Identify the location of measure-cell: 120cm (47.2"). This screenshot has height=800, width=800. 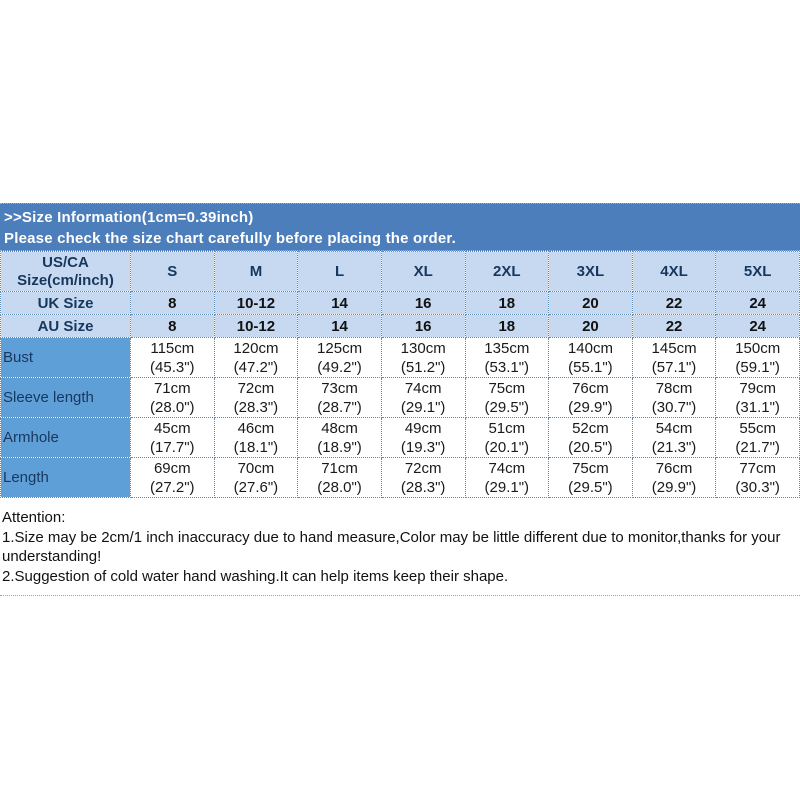
(256, 357).